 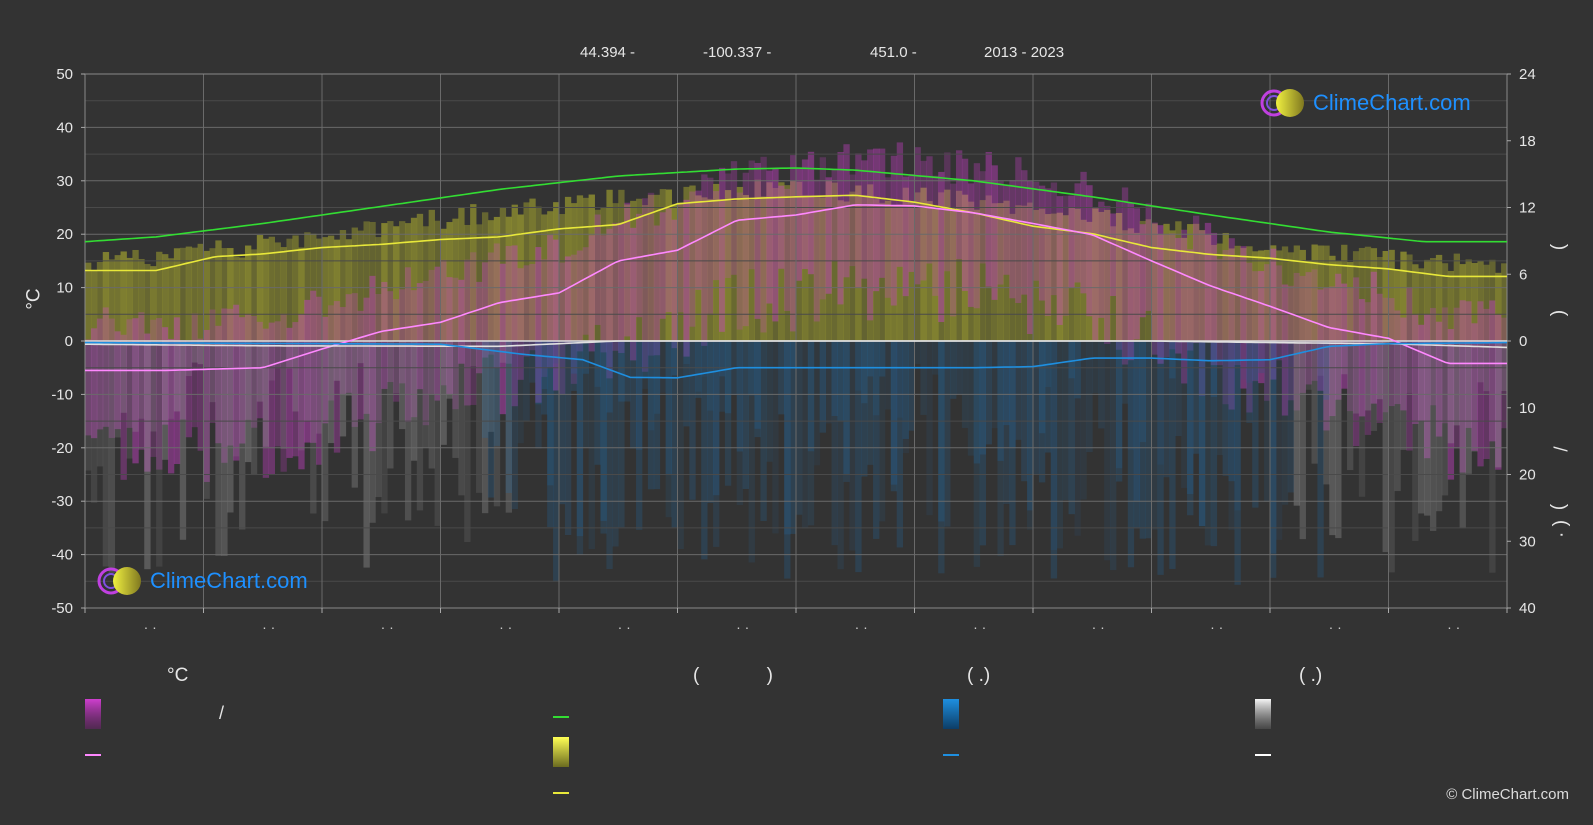 What do you see at coordinates (34, 299) in the screenshot?
I see `left-axis-unit: °C` at bounding box center [34, 299].